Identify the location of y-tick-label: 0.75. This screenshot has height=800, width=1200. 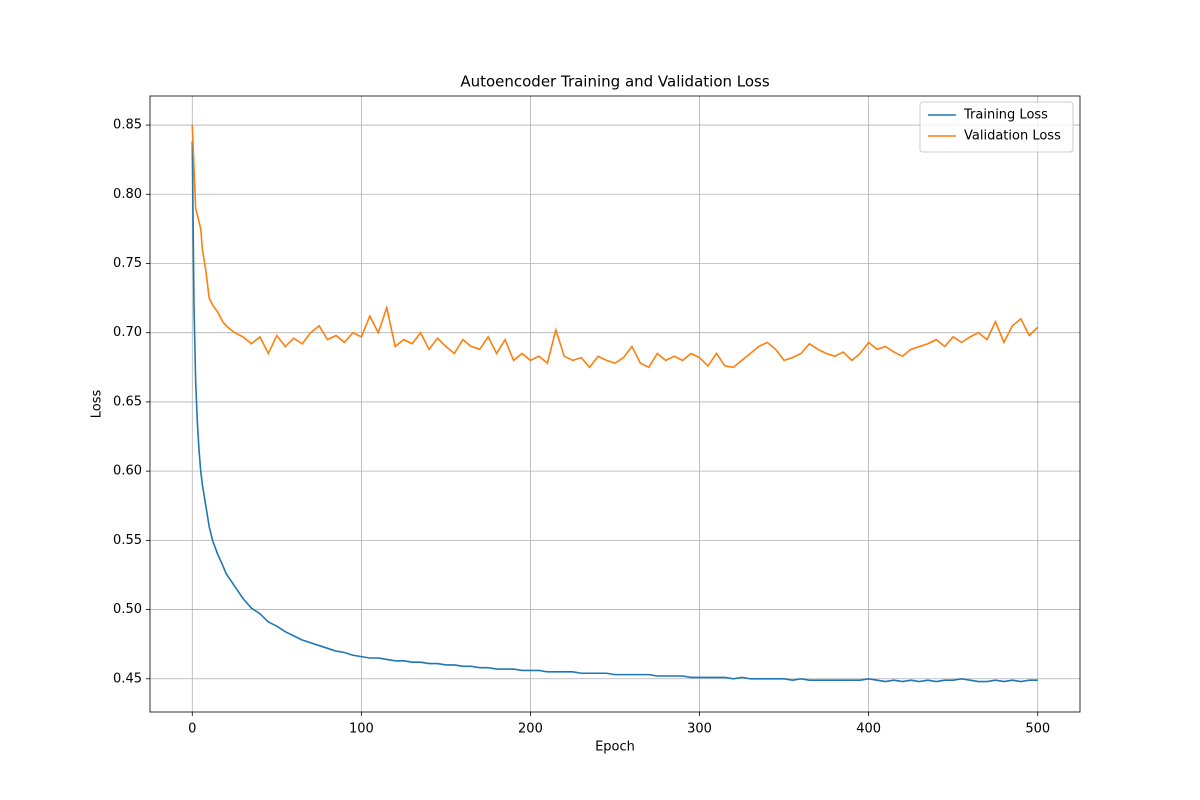
(127, 263).